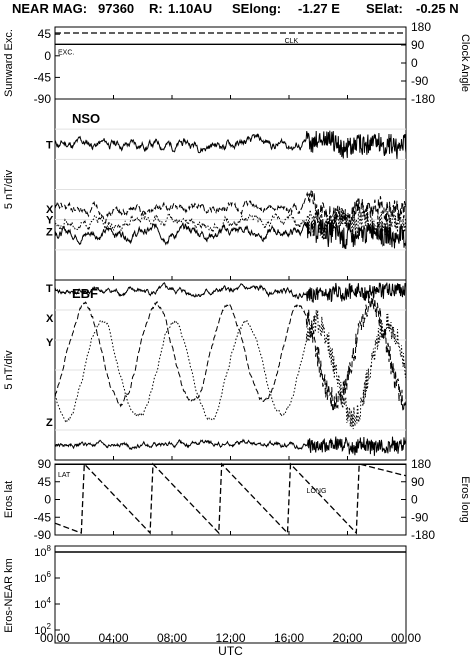  Describe the element at coordinates (347, 638) in the screenshot. I see `x-tick-label: 20:00` at that location.